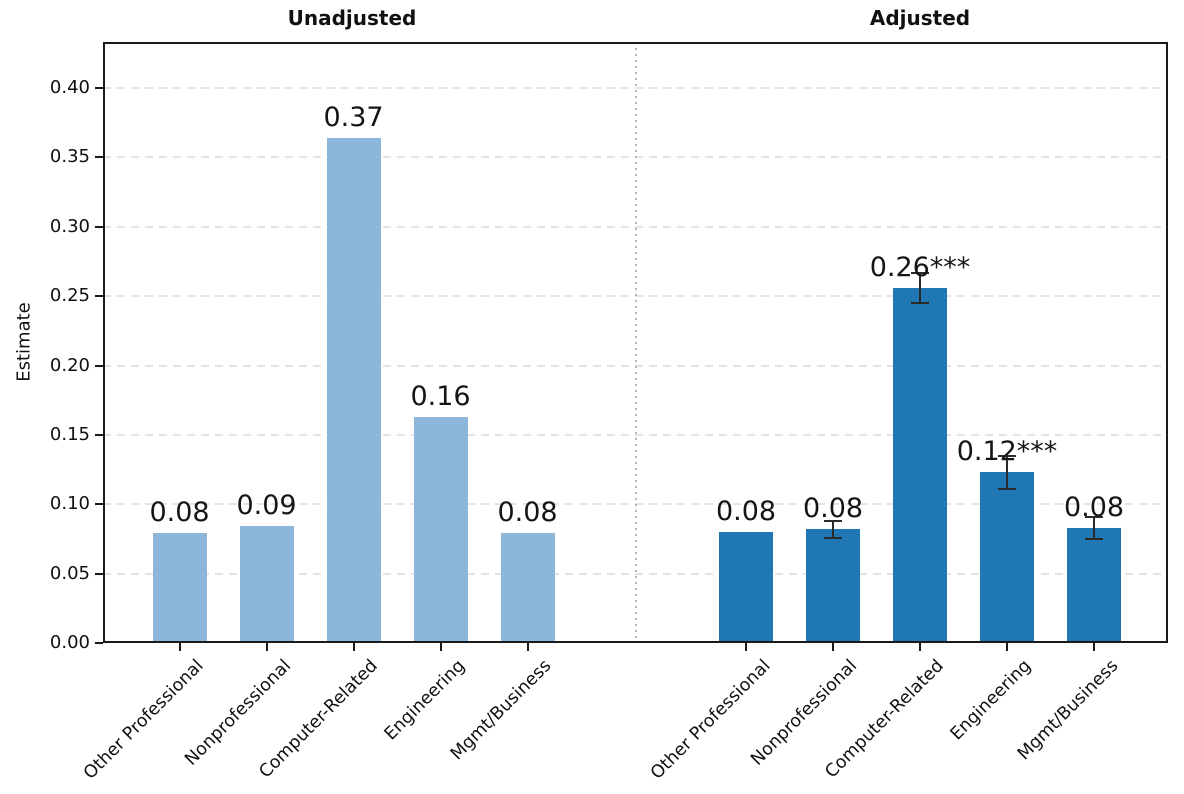 This screenshot has width=1184, height=794. What do you see at coordinates (920, 18) in the screenshot?
I see `panel-title-adjusted: Adjusted` at bounding box center [920, 18].